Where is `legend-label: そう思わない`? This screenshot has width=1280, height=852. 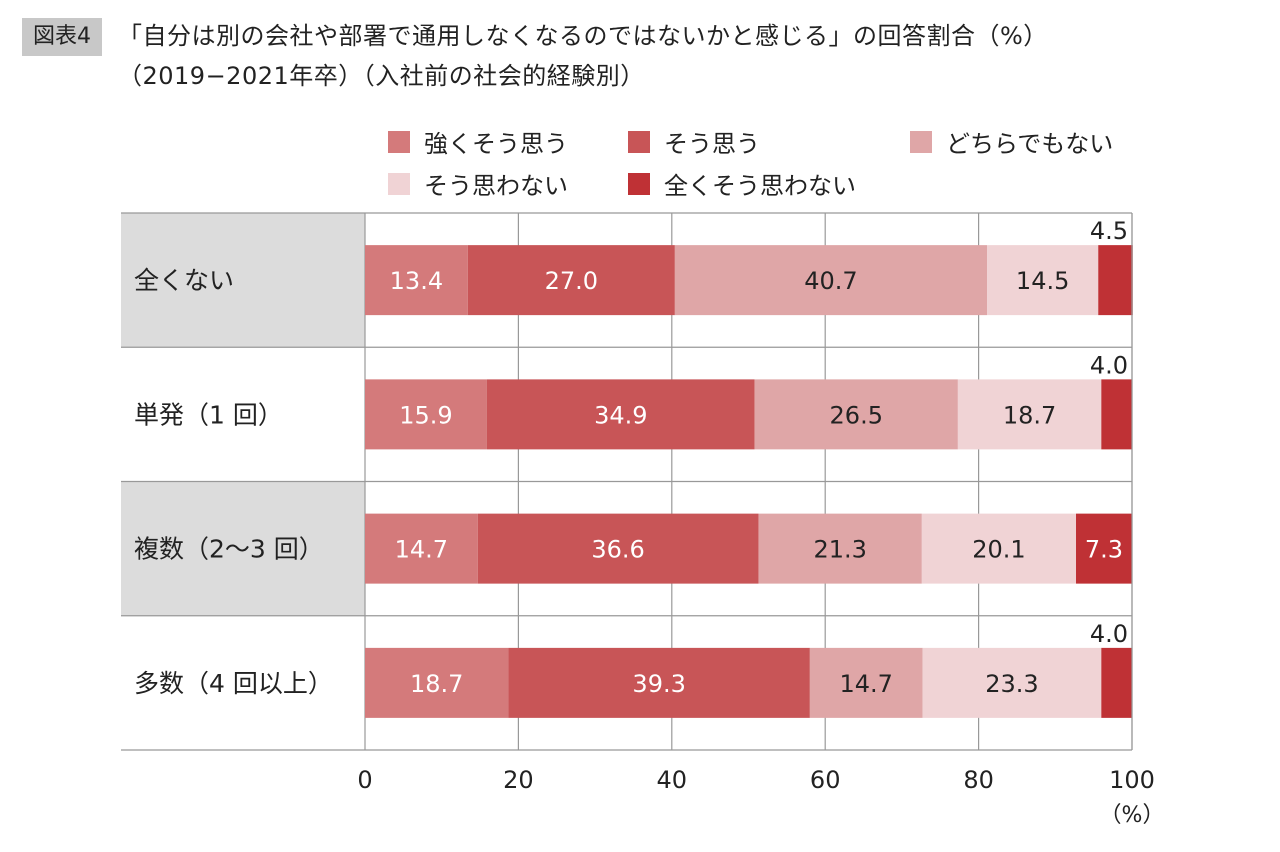
legend-label: そう思わない is located at coordinates (496, 186).